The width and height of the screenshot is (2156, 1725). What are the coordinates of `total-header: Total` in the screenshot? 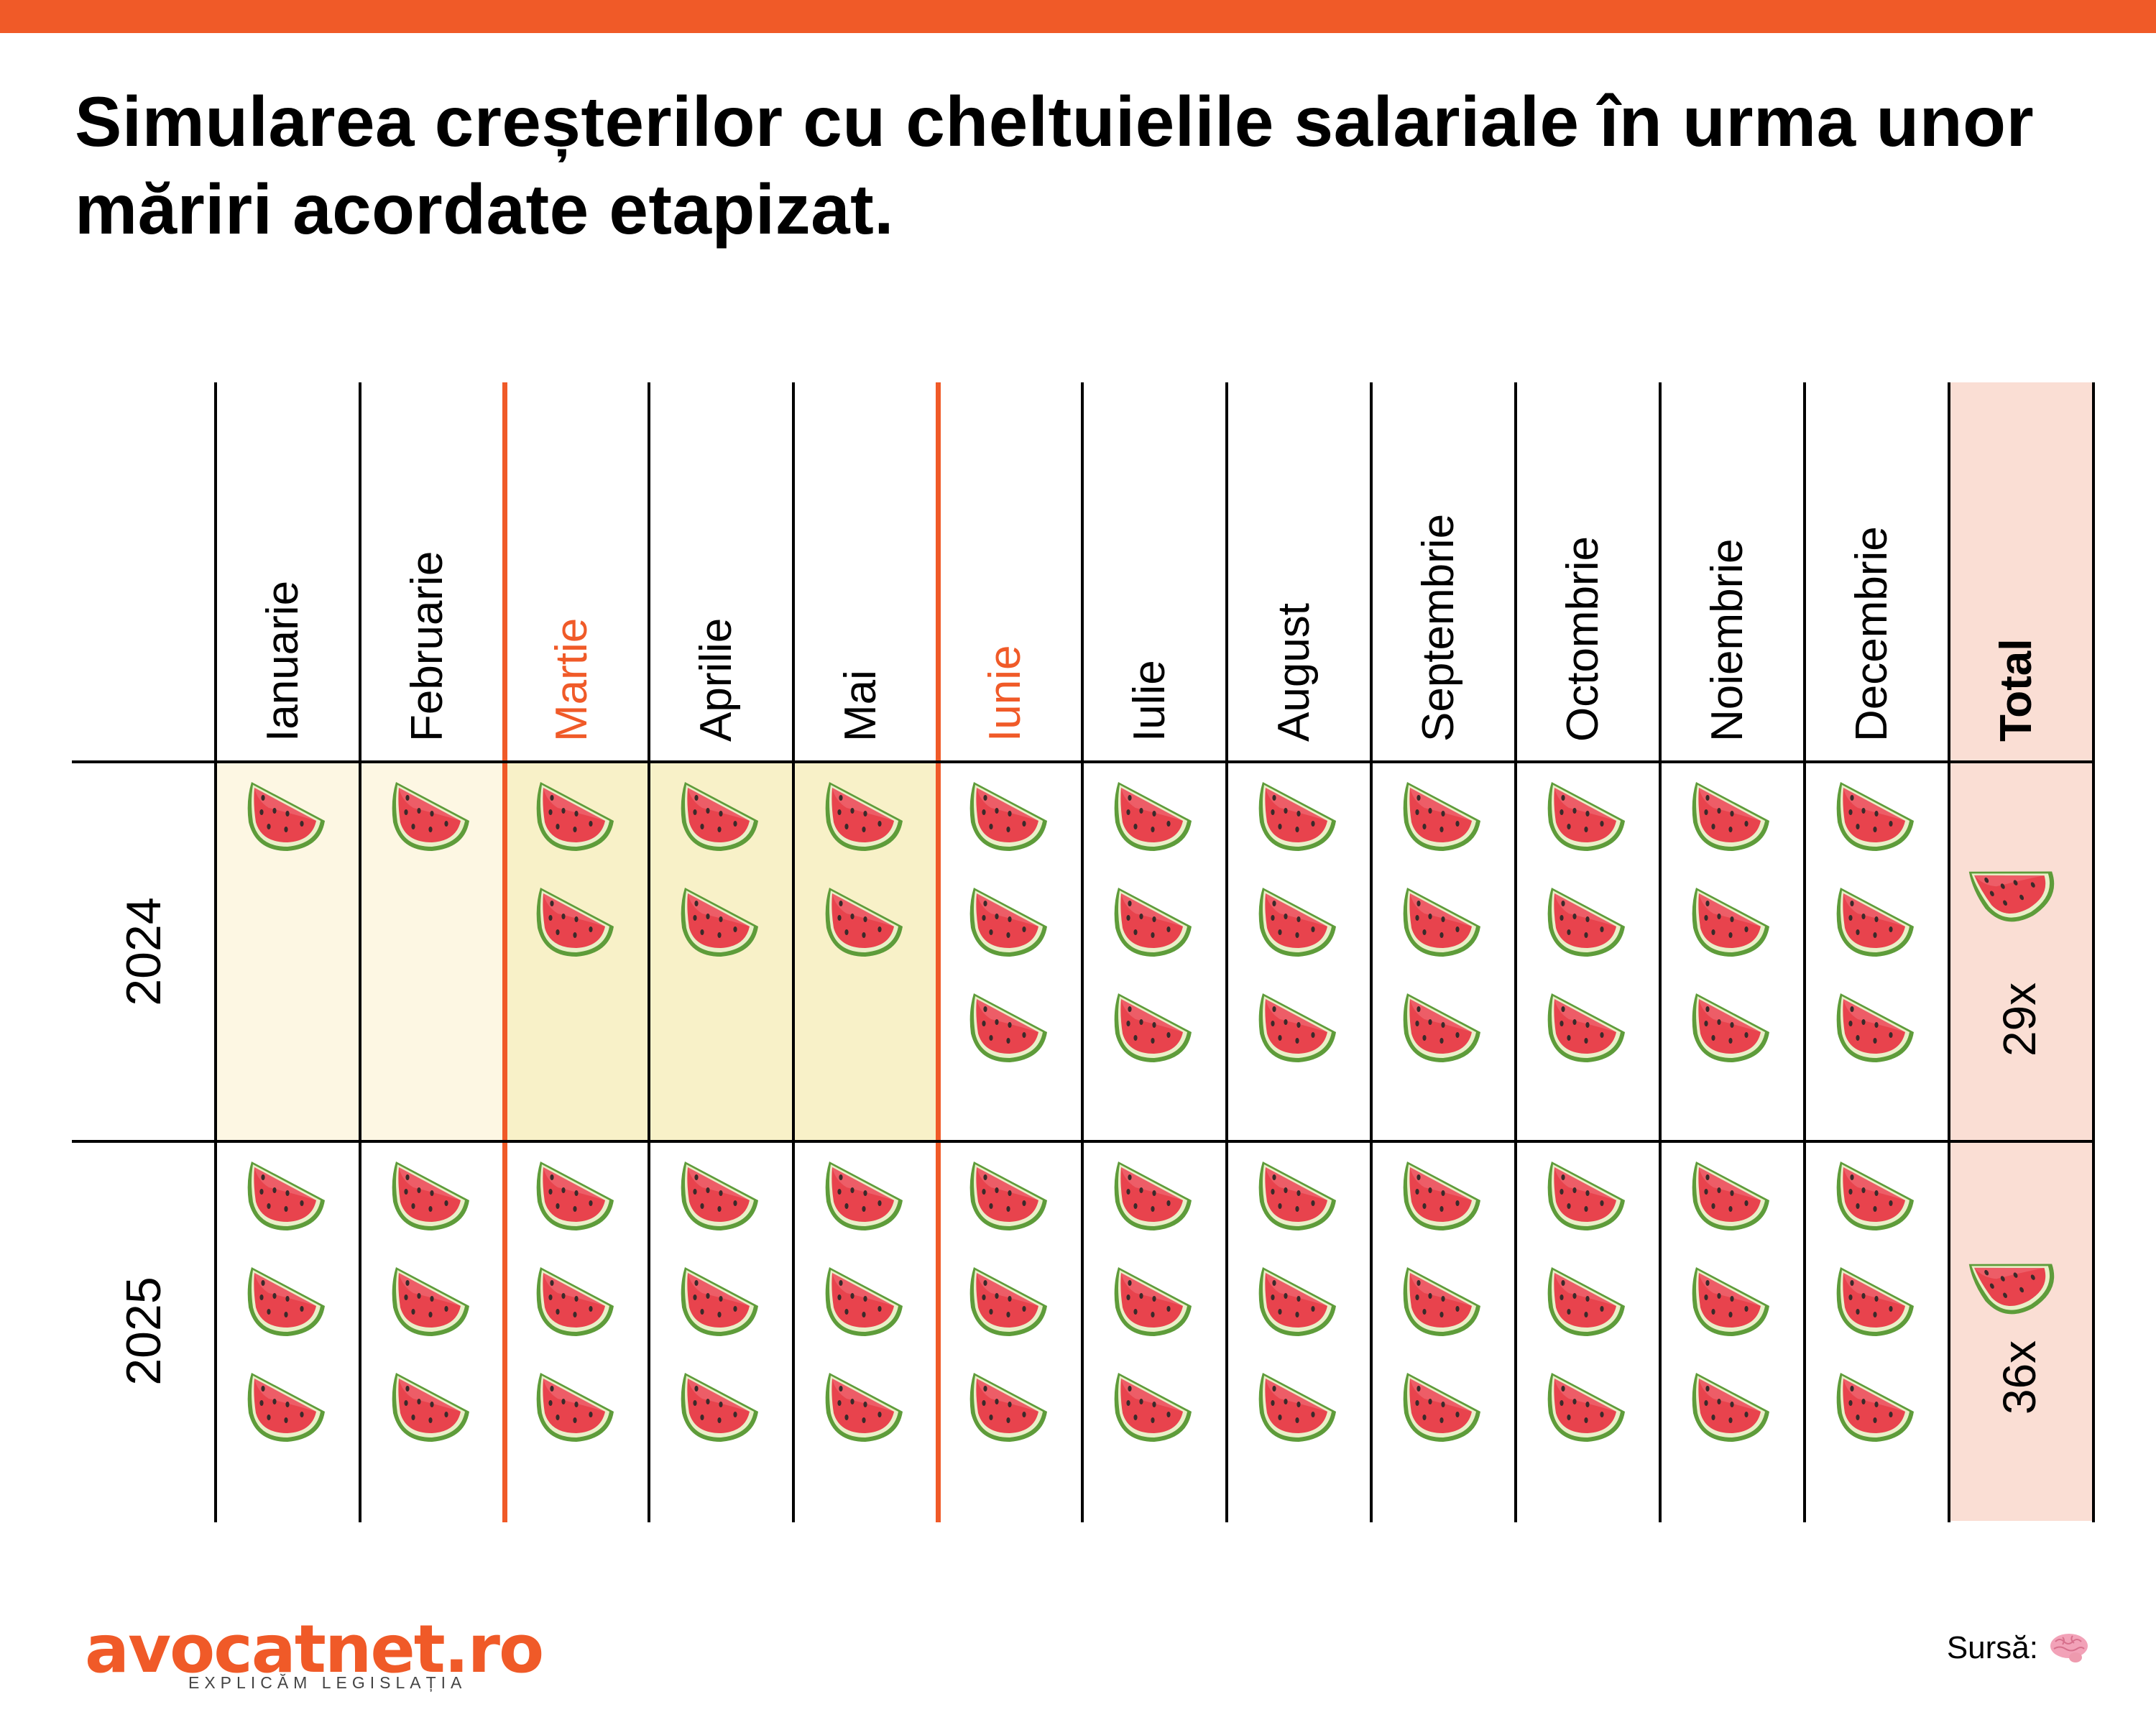 It's located at (2021, 562).